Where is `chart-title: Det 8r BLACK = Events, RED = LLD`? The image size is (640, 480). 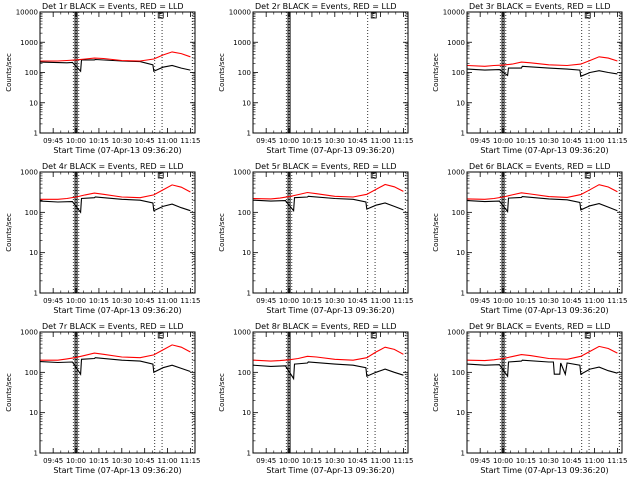
chart-title: Det 8r BLACK = Events, RED = LLD is located at coordinates (326, 326).